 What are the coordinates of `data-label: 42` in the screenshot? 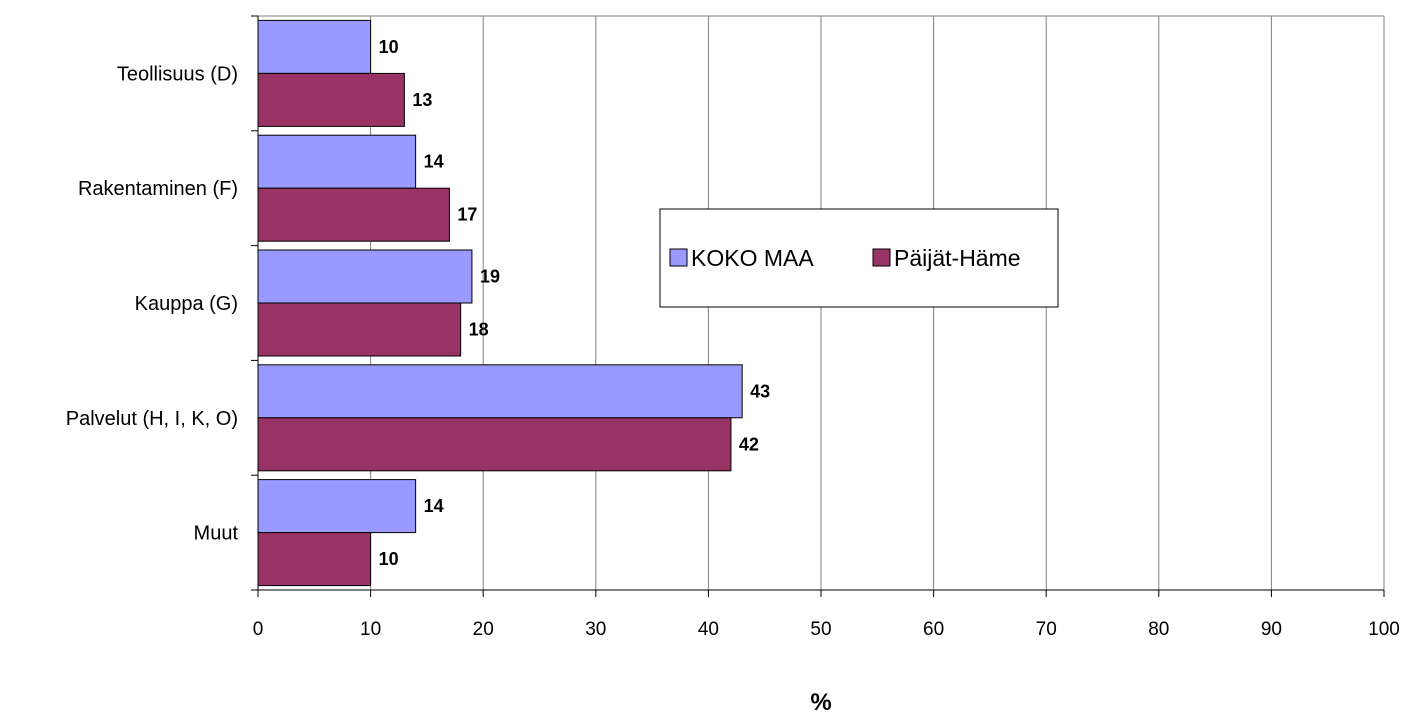 It's located at (749, 444).